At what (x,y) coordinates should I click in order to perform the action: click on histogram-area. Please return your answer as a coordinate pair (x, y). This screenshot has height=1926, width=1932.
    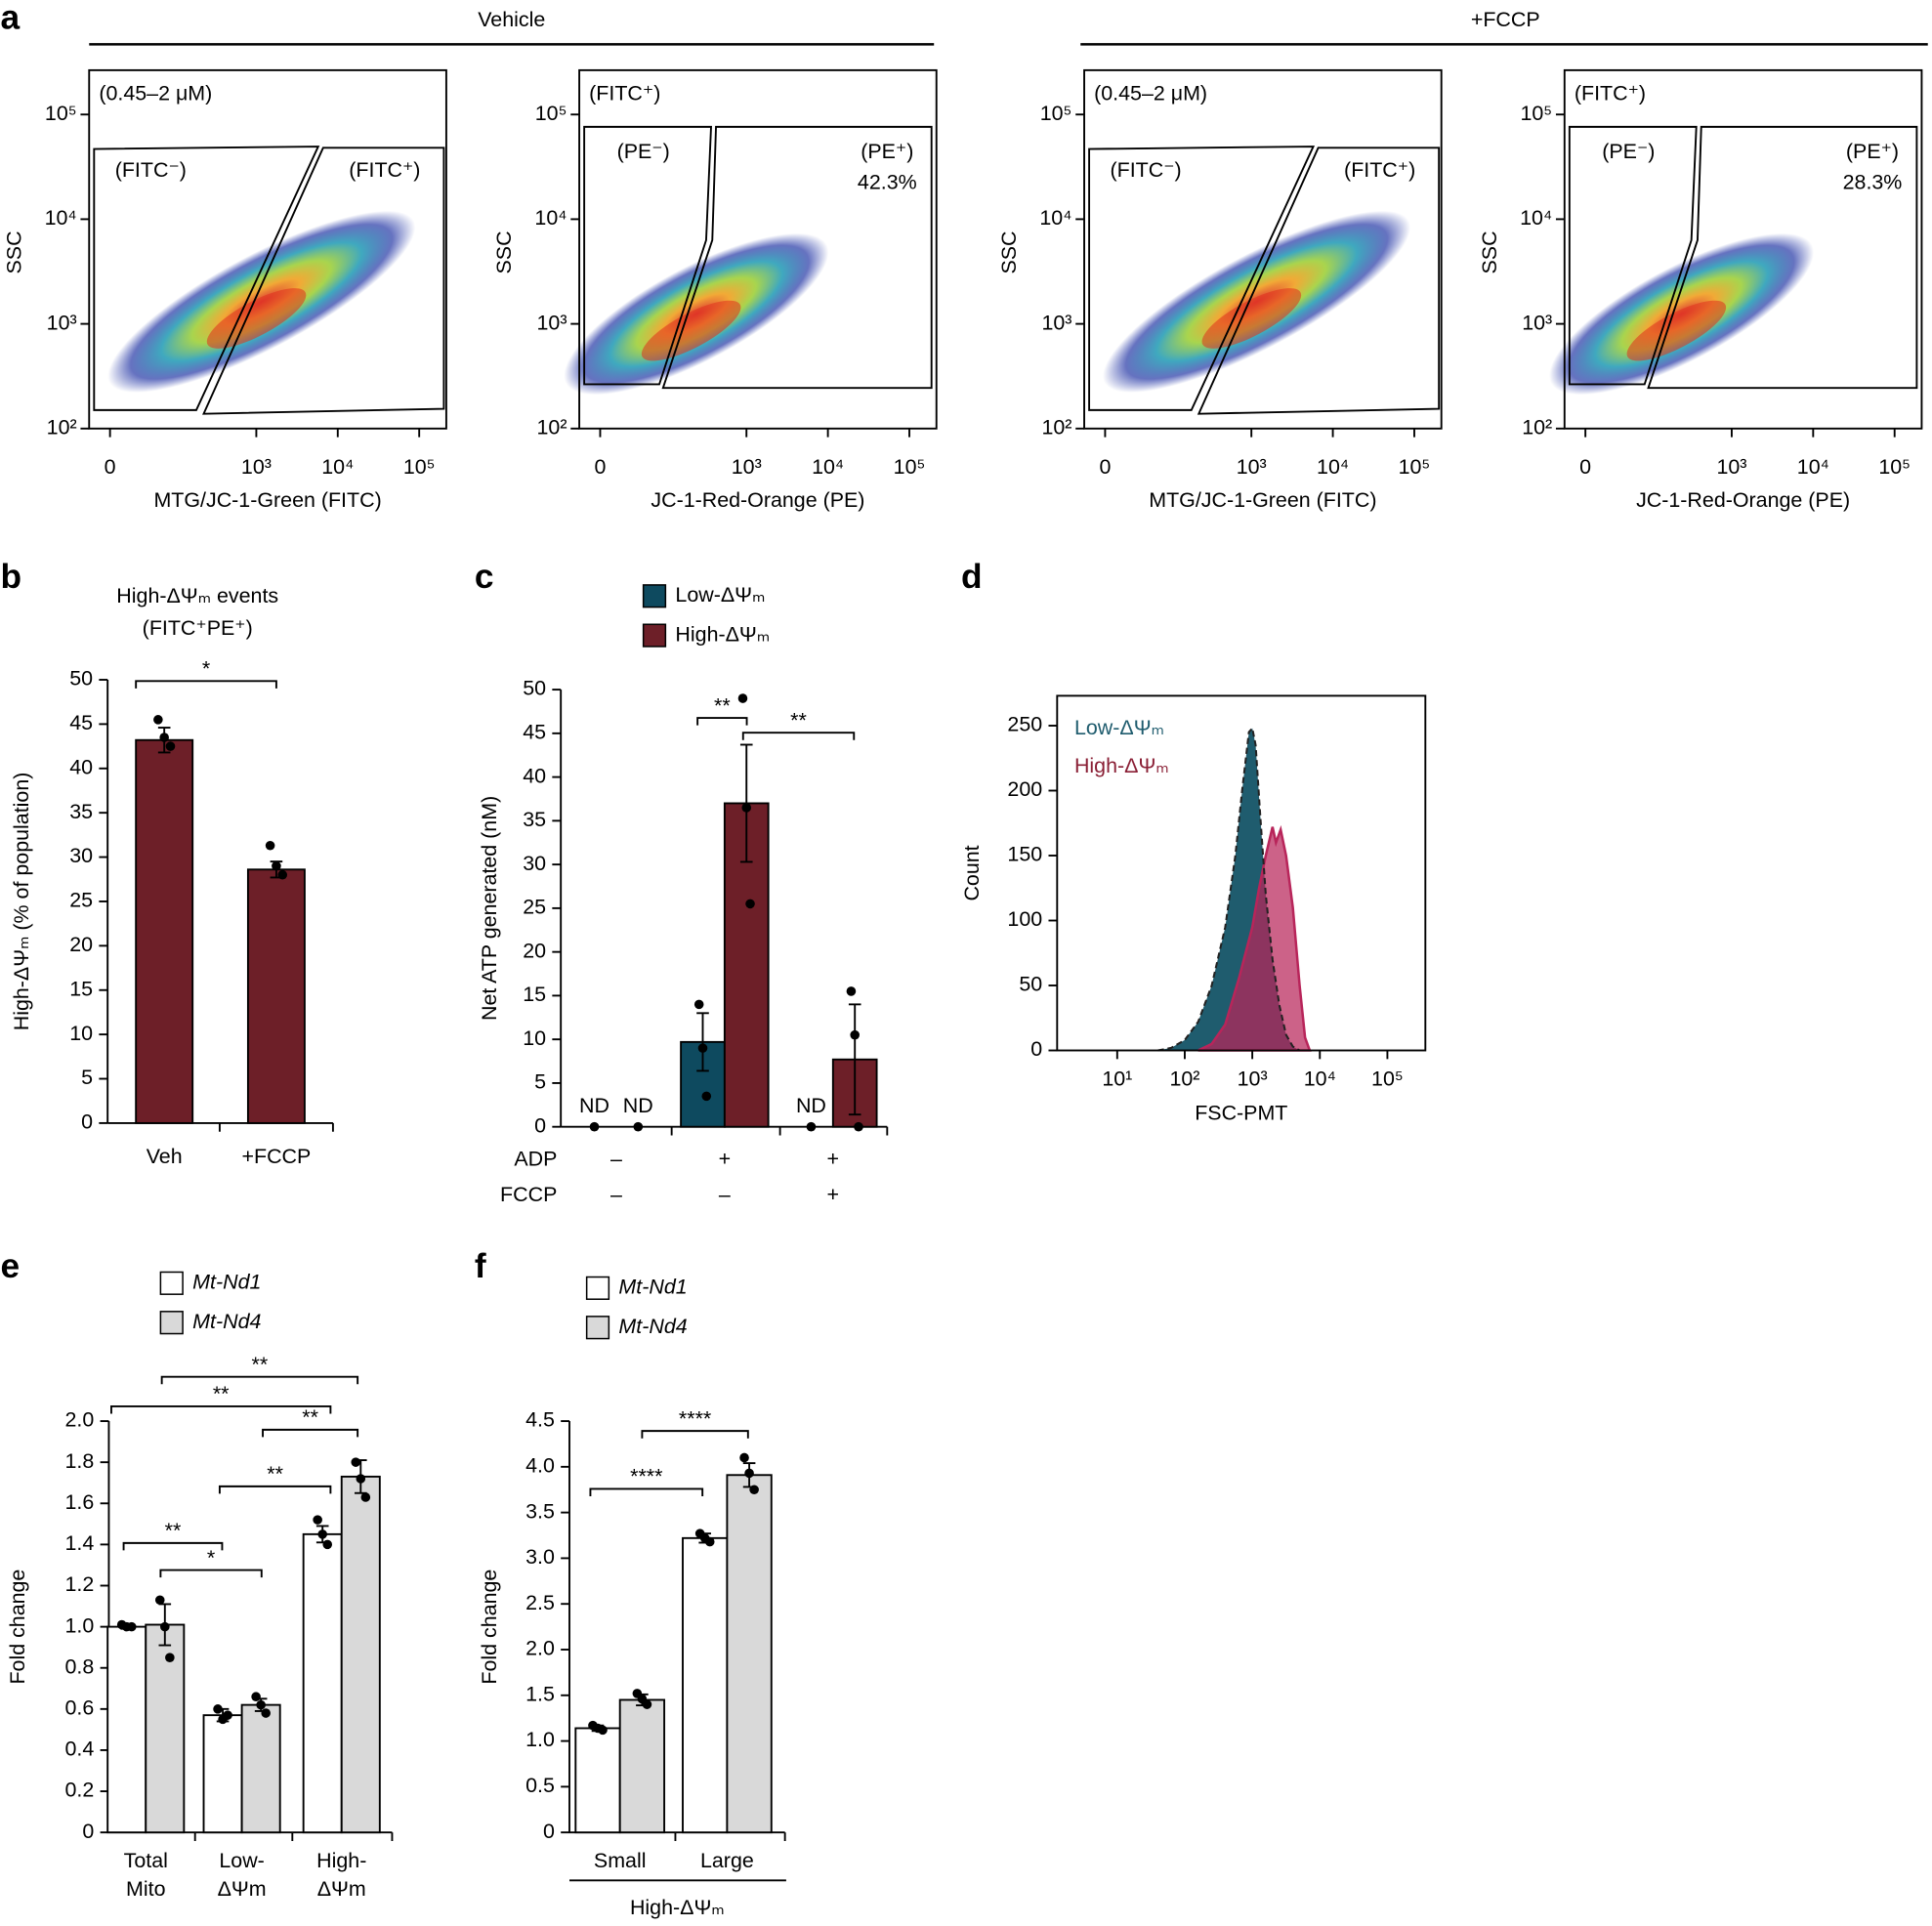
    Looking at the image, I should click on (1254, 938).